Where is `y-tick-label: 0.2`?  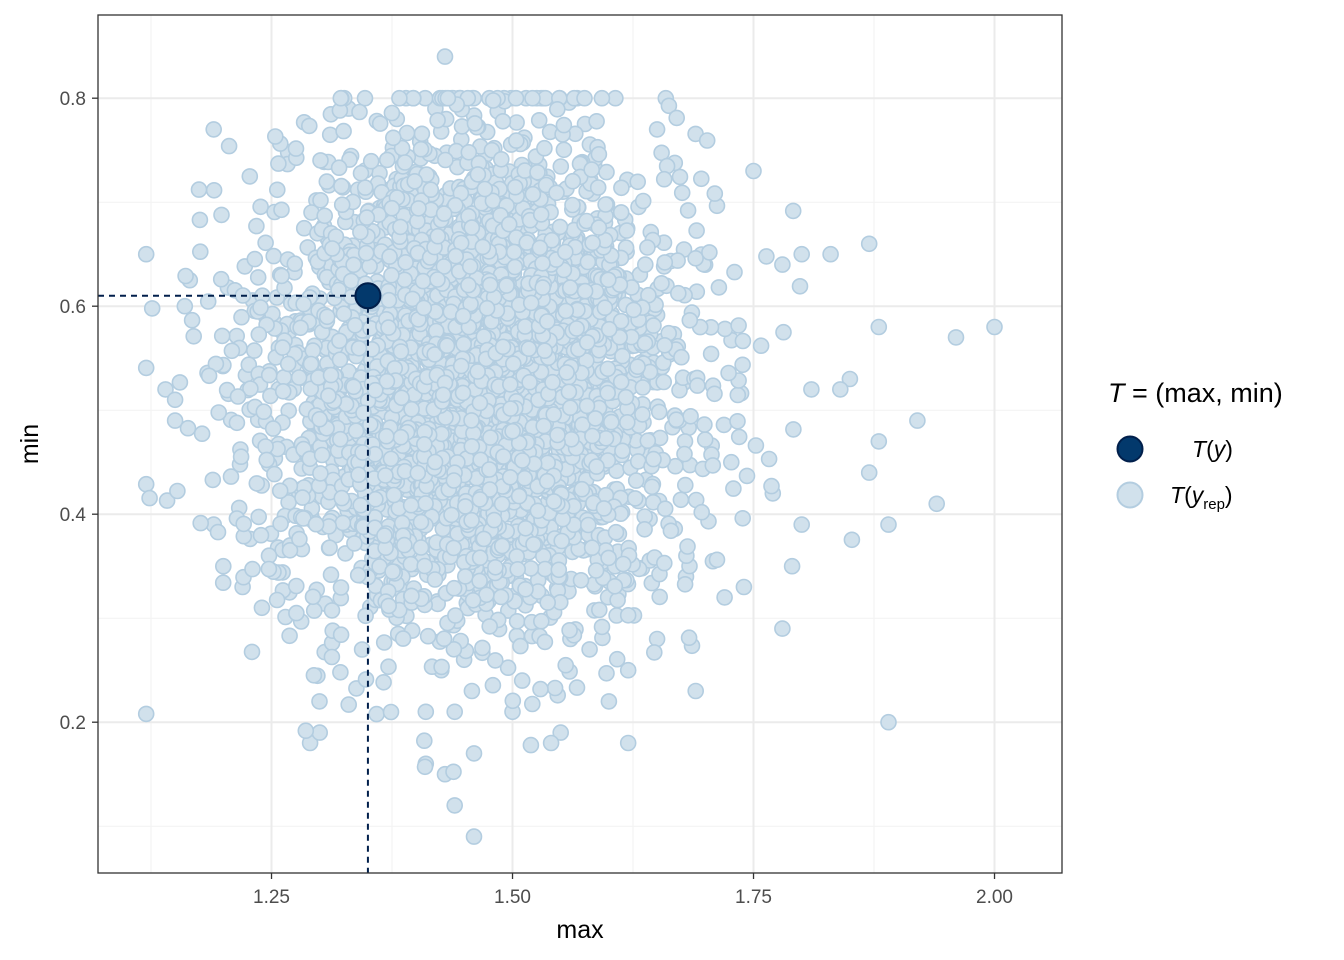 y-tick-label: 0.2 is located at coordinates (73, 723).